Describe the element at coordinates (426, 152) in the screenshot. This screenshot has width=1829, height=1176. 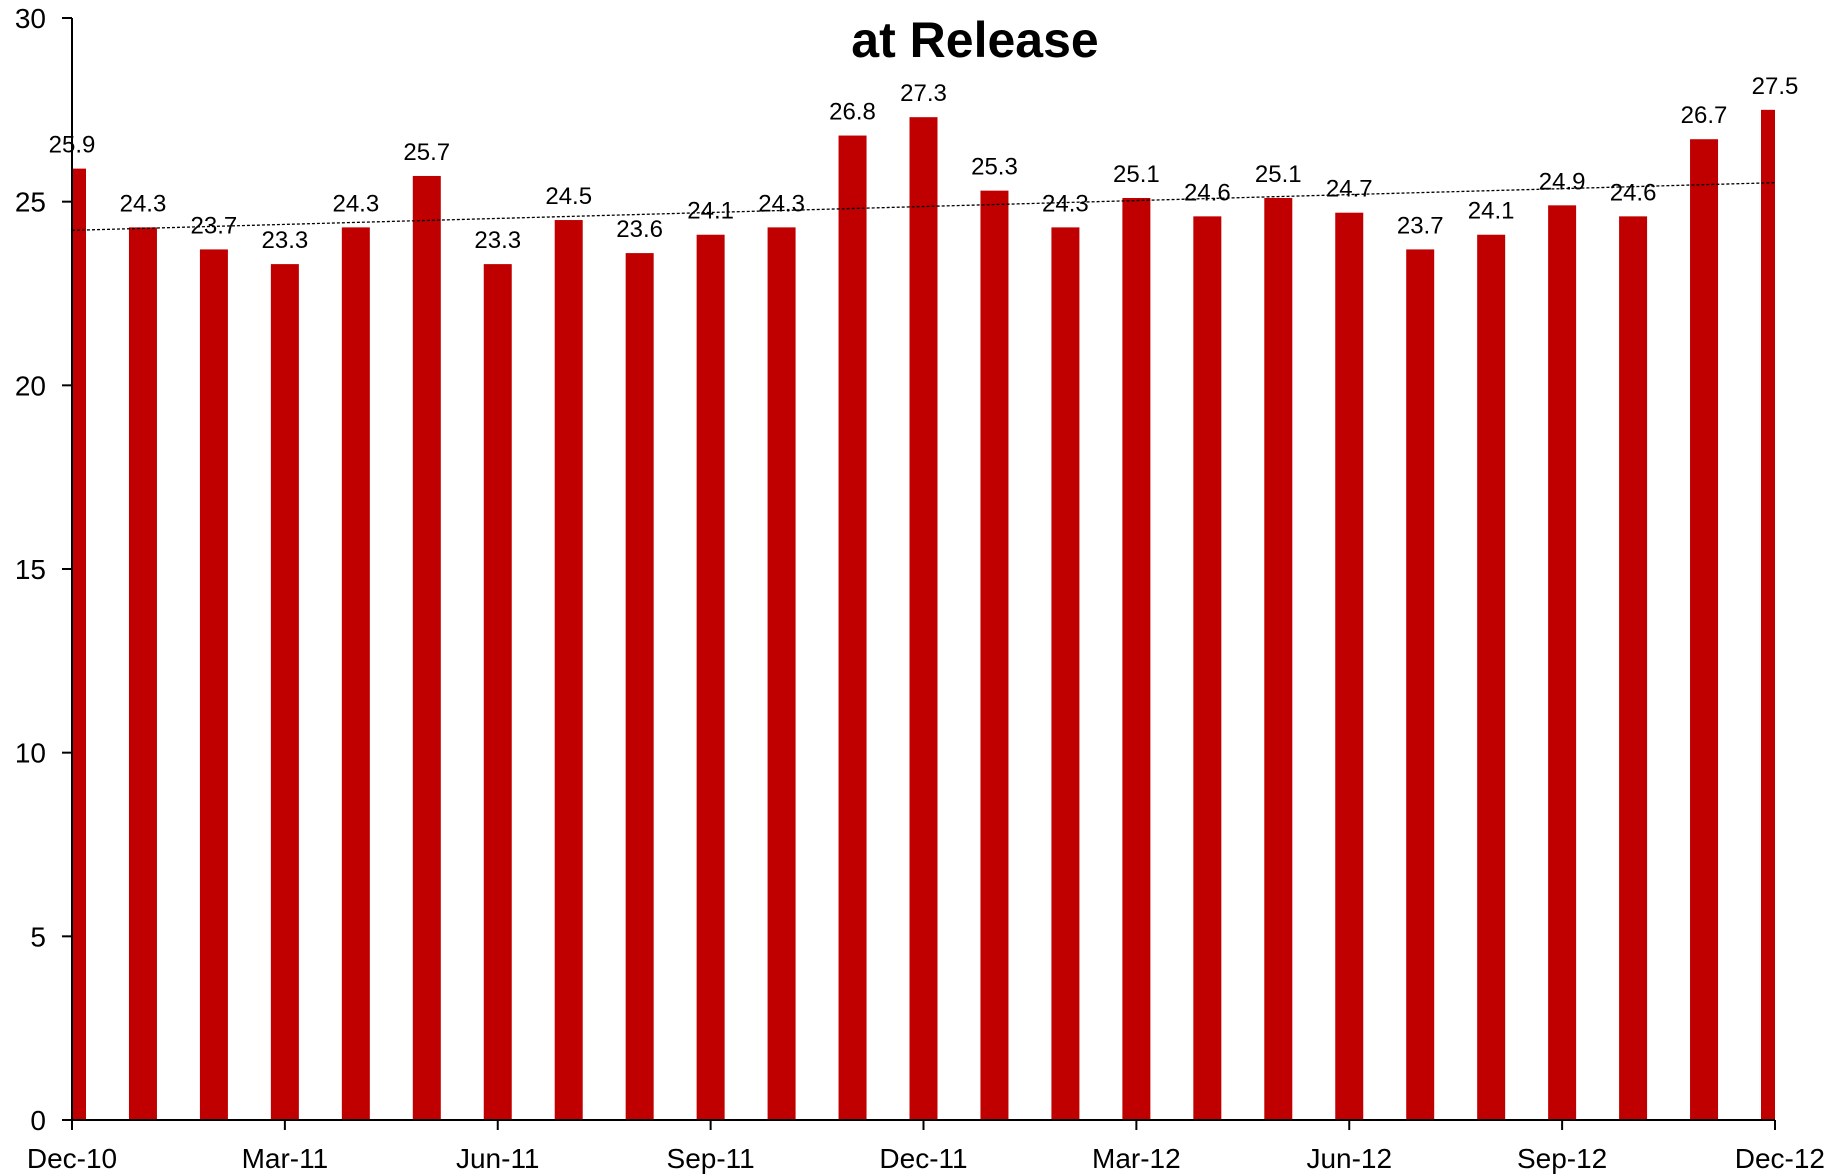
I see `data-label-may-11: 25.7` at that location.